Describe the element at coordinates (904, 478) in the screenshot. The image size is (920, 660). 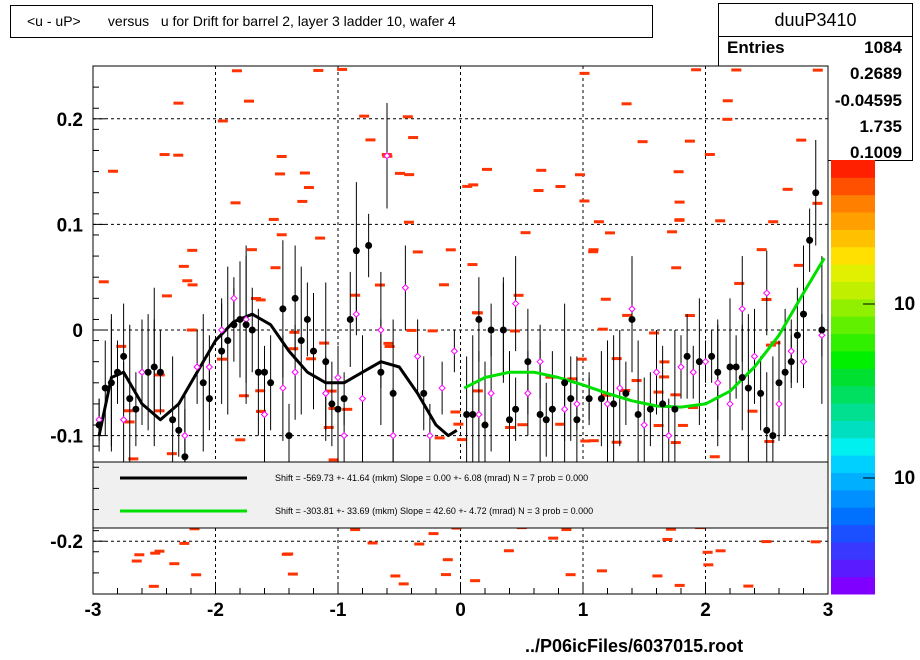
I see `colorbar-label: 10` at that location.